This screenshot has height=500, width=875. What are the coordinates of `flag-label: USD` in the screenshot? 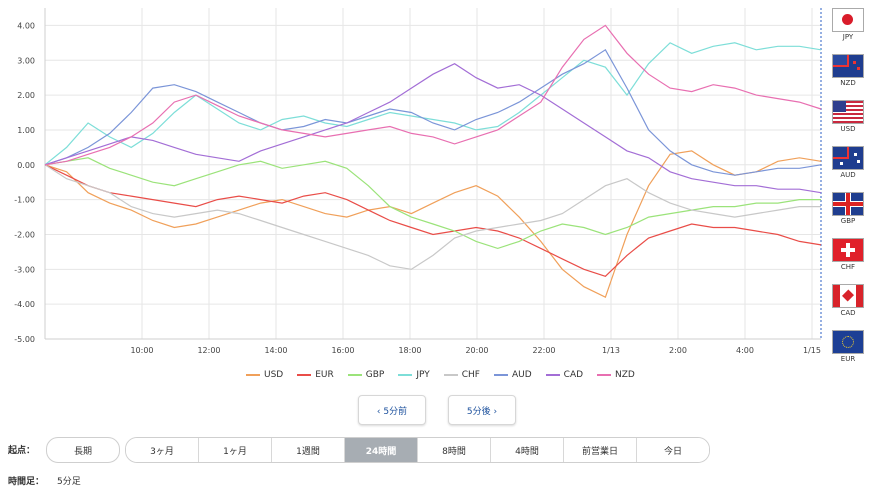 It's located at (848, 129).